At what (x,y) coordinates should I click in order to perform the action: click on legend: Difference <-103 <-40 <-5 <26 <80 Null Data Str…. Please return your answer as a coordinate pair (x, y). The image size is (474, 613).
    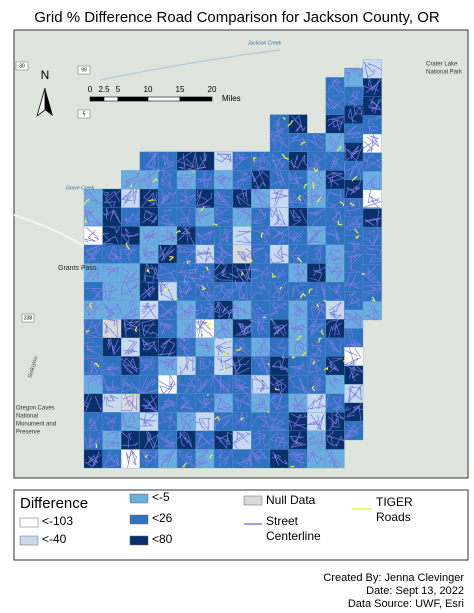
    Looking at the image, I should click on (216, 518).